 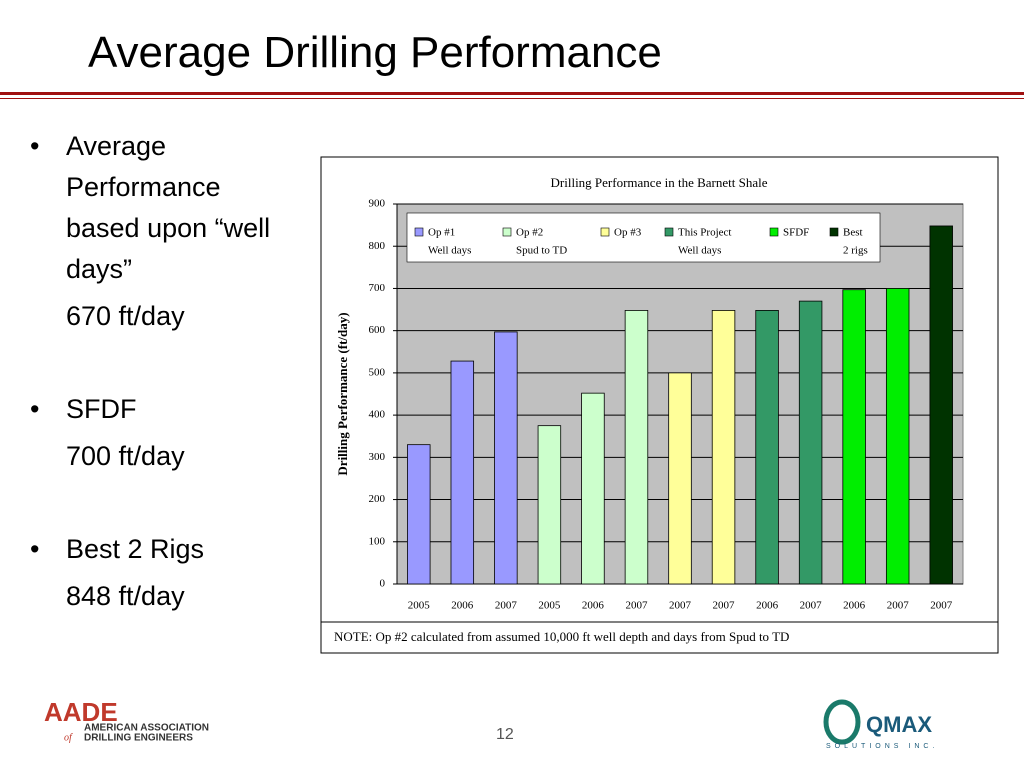 What do you see at coordinates (153, 549) in the screenshot?
I see `bullet: Best 2 Rigs` at bounding box center [153, 549].